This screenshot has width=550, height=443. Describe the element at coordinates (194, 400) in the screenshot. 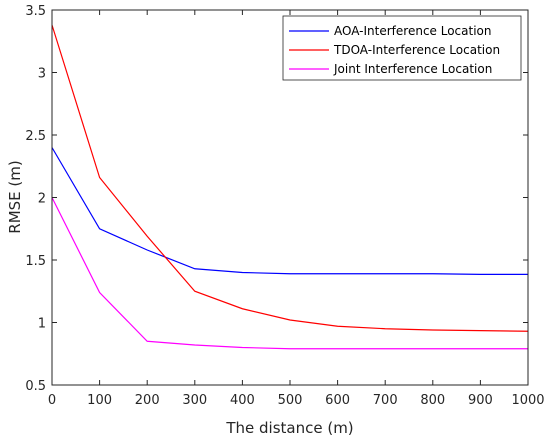

I see `x-tick-label: 300` at that location.